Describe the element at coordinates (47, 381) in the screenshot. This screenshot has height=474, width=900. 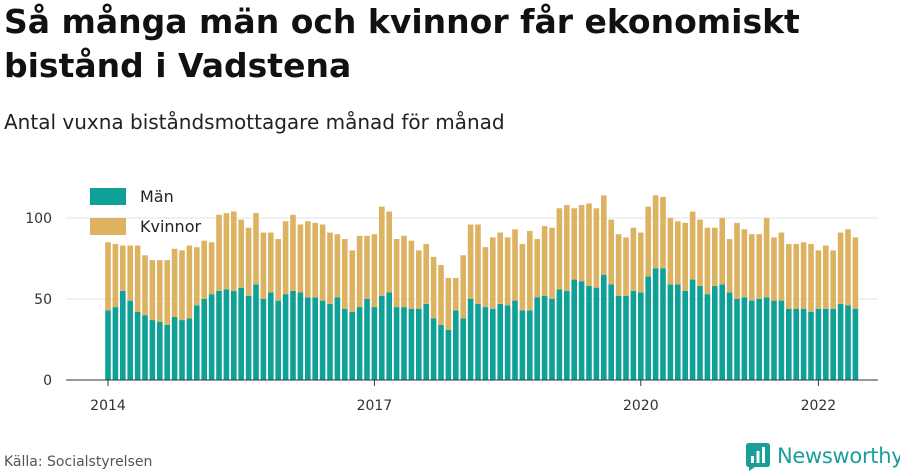
I see `y-tick-label: 0` at that location.